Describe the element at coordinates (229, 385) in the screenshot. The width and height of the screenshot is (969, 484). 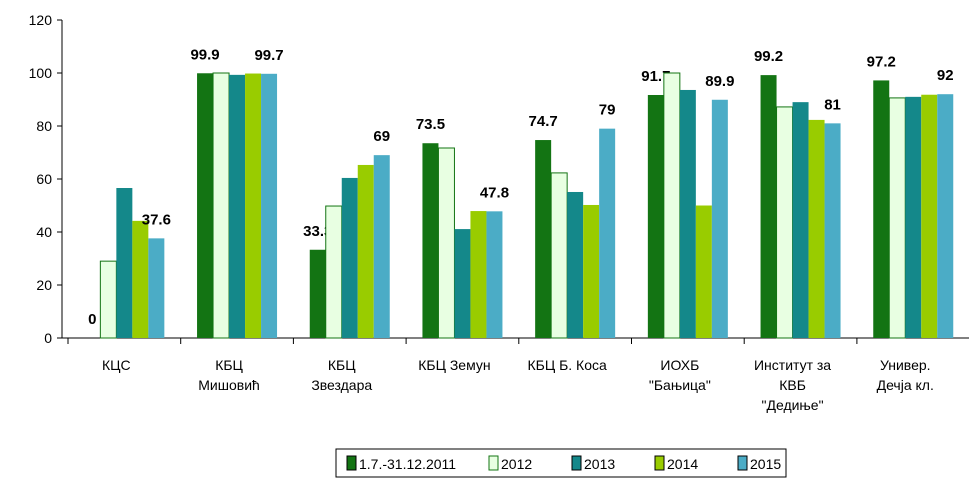
I see `x-tick-label: Мишовић` at that location.